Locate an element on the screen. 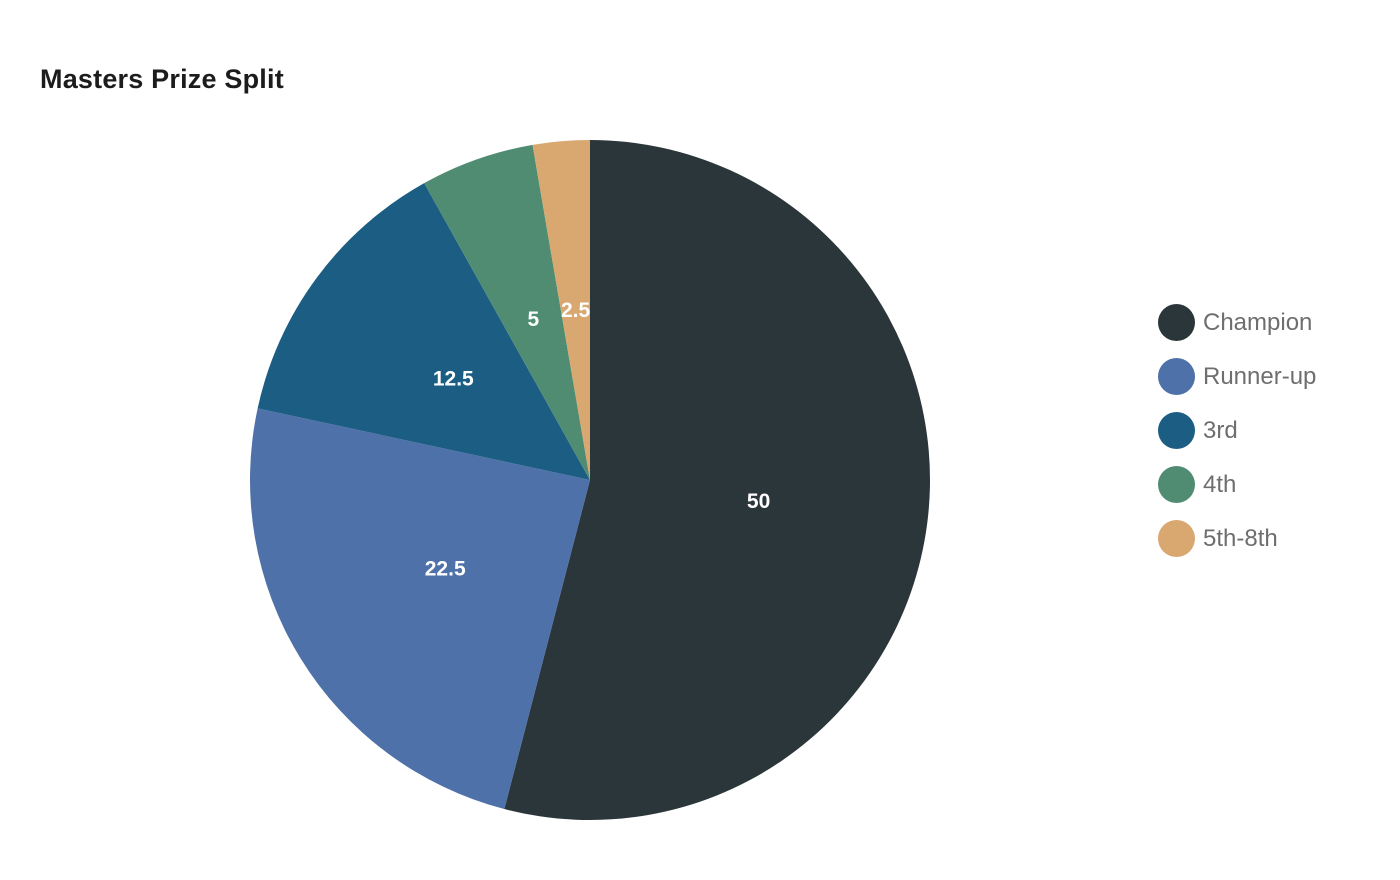 The image size is (1400, 880). pie-value-label-runner-up: 22.5 is located at coordinates (445, 569).